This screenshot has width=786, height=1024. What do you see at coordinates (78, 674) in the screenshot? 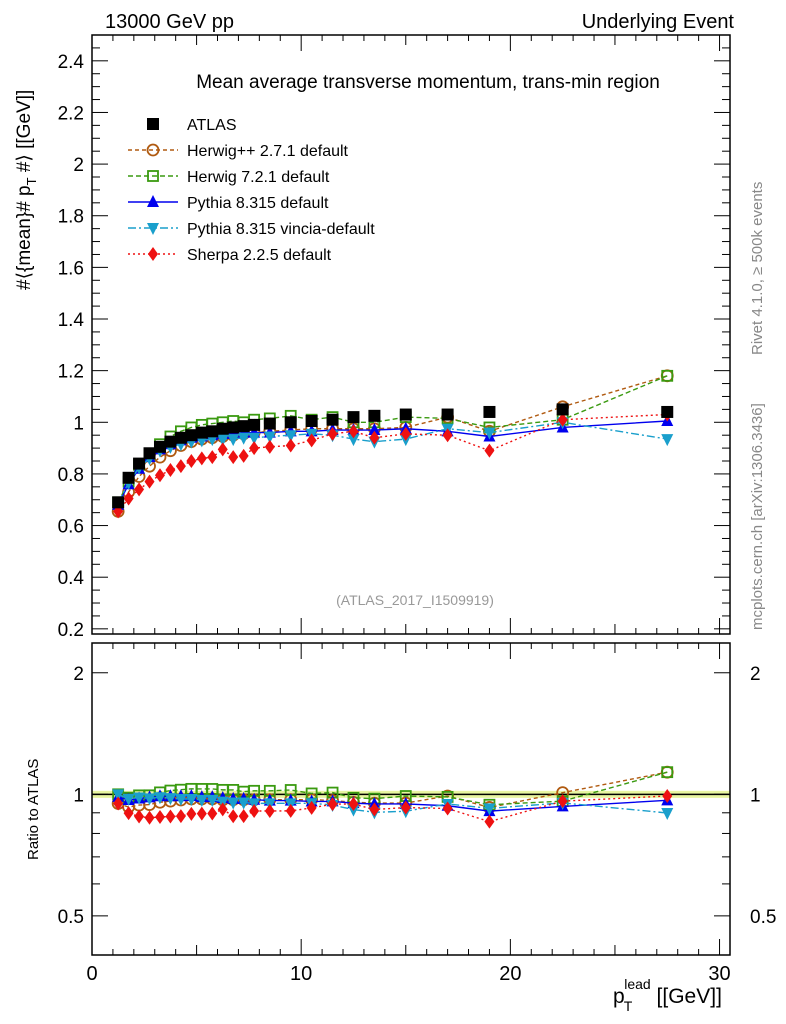
I see `ratio-y-tick-label: 2` at bounding box center [78, 674].